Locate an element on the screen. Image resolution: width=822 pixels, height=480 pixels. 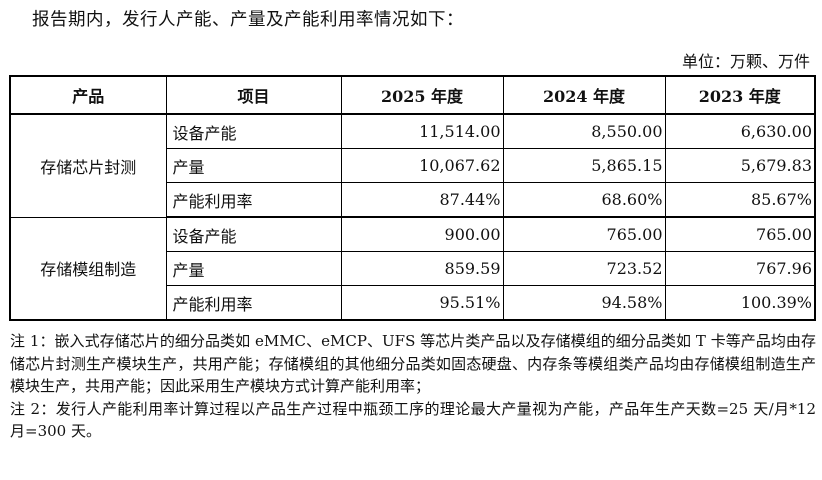
value-2024: 723.52 is located at coordinates (584, 268).